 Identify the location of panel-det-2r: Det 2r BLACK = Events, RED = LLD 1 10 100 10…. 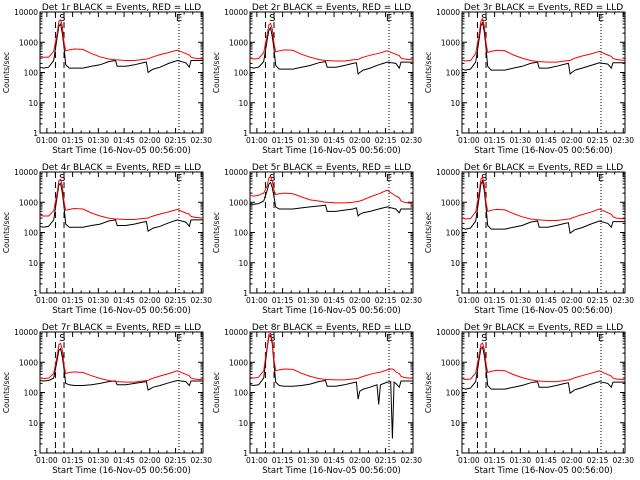
(317, 79).